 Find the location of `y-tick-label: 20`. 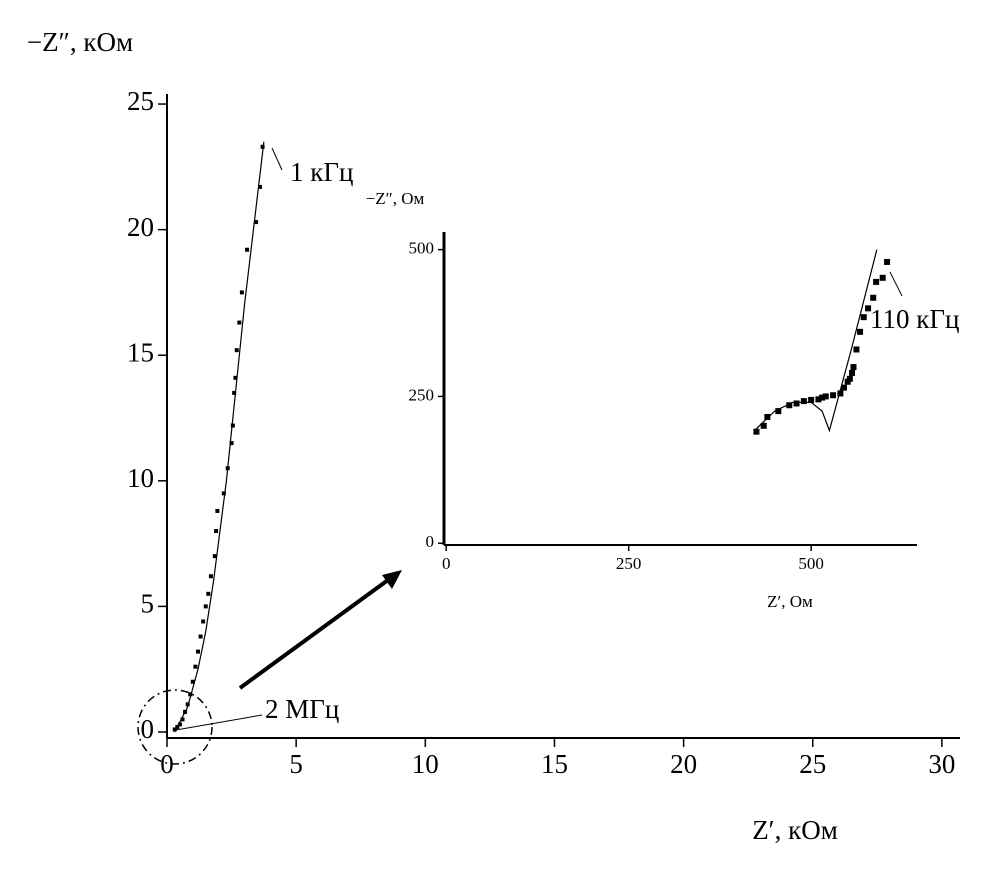

y-tick-label: 20 is located at coordinates (140, 227).